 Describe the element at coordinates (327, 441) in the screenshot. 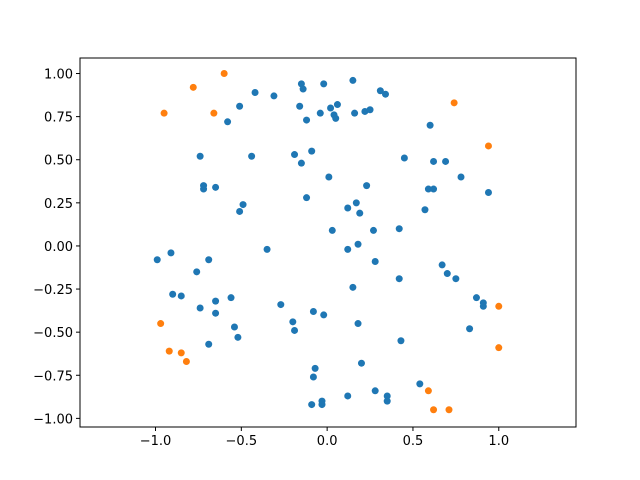

I see `x-tick-label: 0.0` at that location.